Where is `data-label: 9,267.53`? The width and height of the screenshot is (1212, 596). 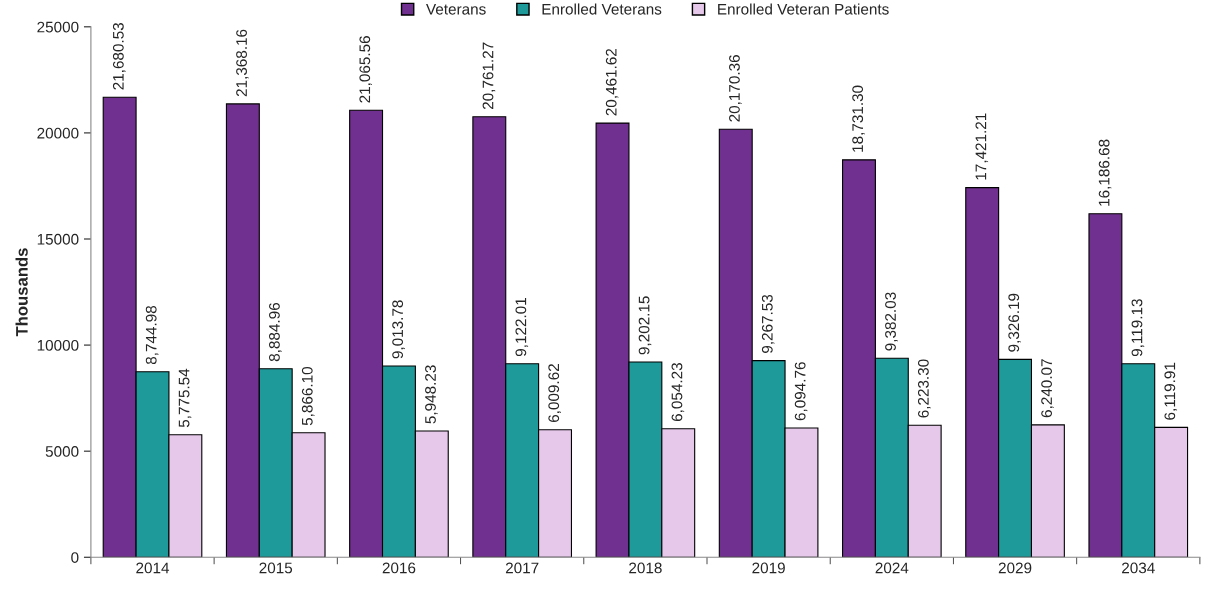
data-label: 9,267.53 is located at coordinates (768, 323).